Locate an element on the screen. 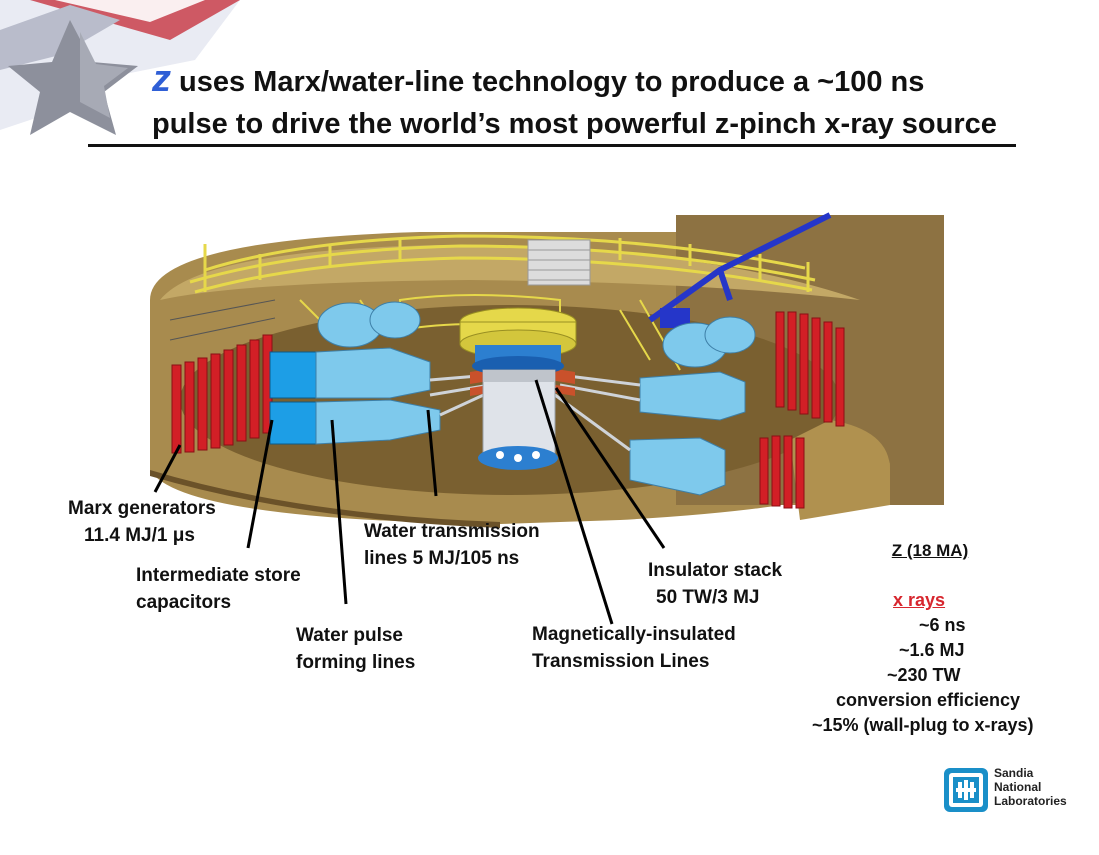  cutaway-edge is located at coordinates (325, 499).